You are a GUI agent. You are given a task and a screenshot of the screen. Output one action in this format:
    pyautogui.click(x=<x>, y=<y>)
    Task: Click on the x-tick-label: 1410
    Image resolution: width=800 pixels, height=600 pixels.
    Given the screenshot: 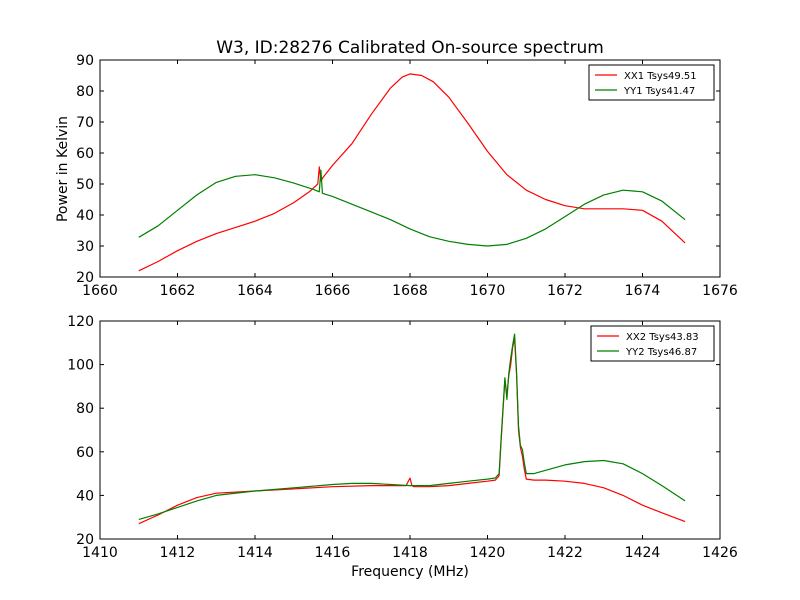 What is the action you would take?
    pyautogui.click(x=100, y=553)
    